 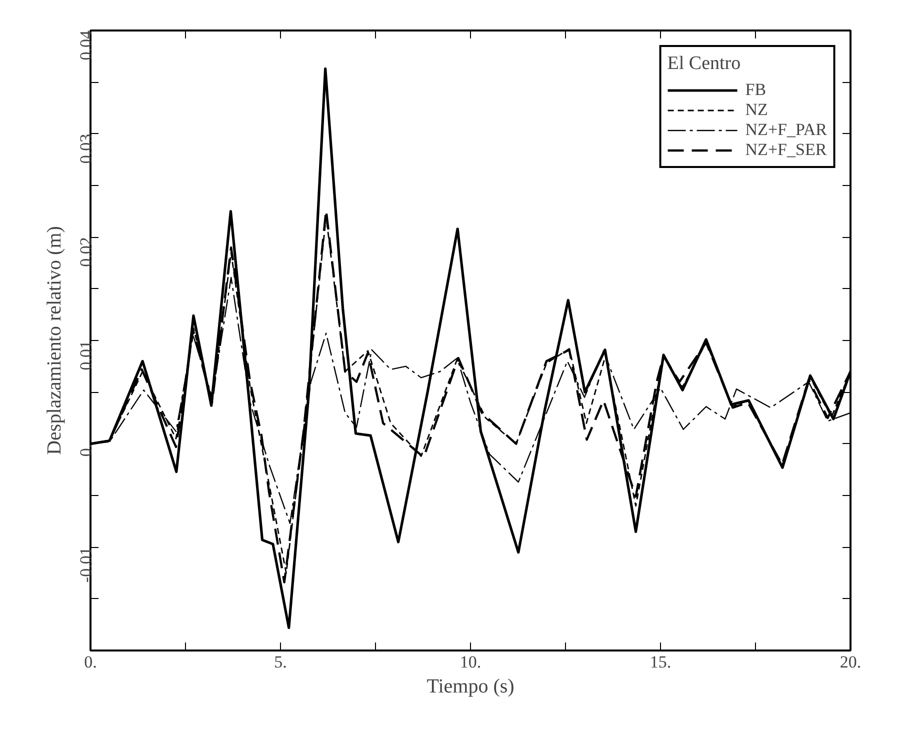 I want to click on x-tick-label: 20., so click(x=851, y=662).